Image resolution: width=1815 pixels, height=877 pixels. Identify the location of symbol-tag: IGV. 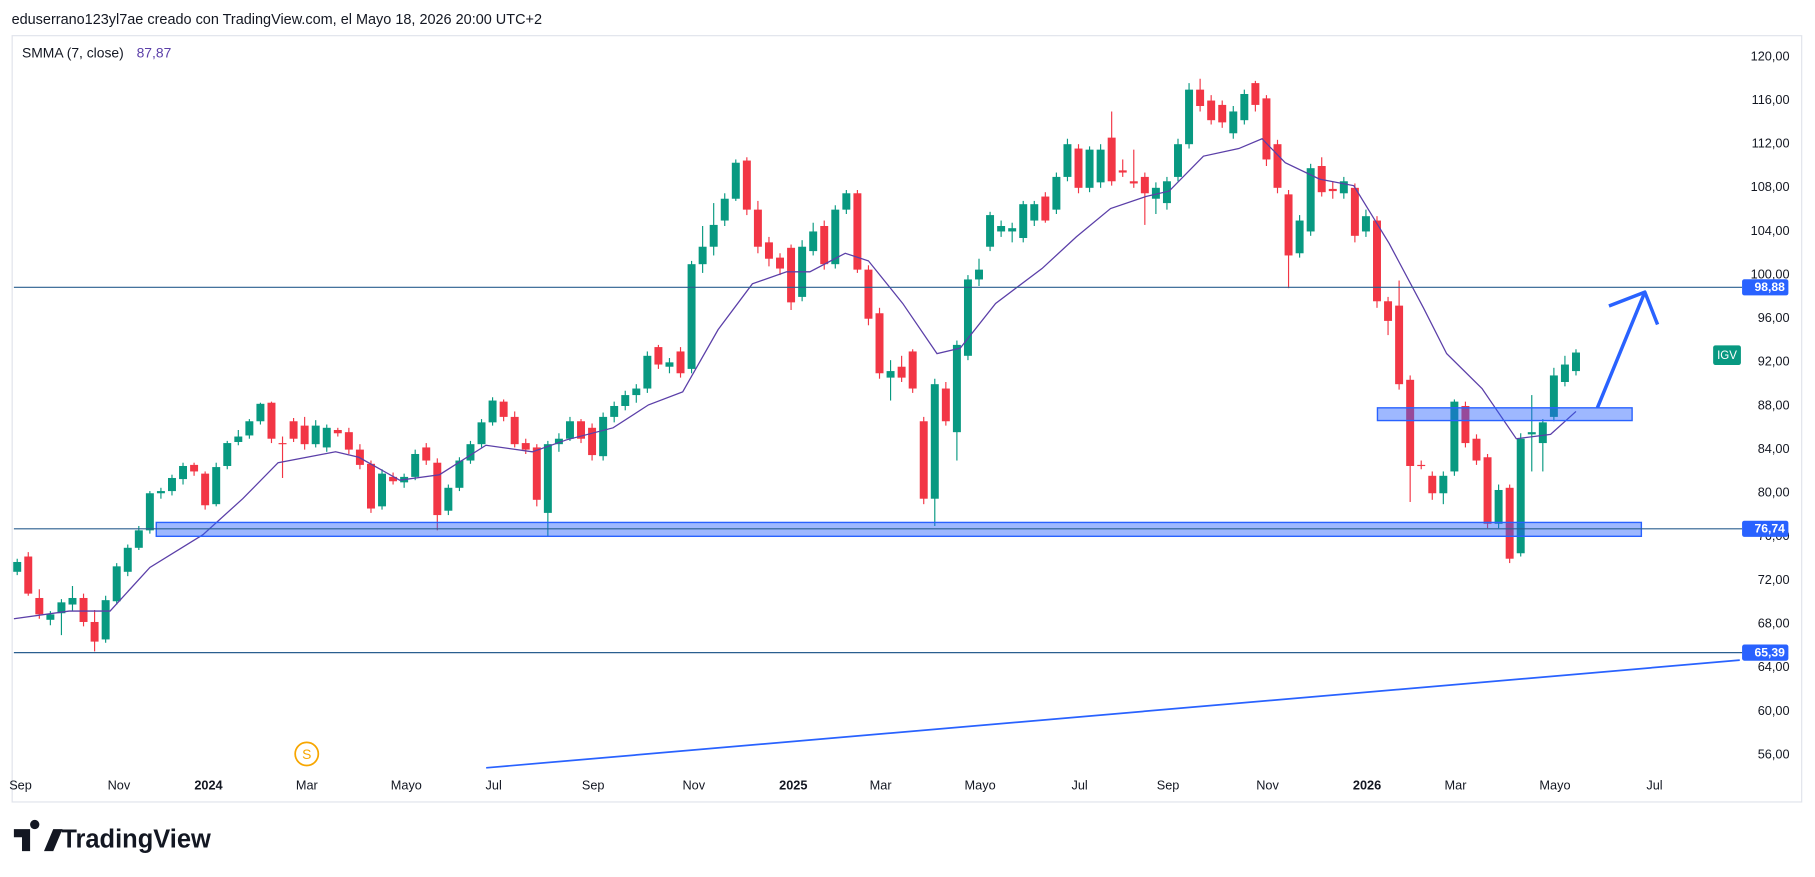
(1727, 355).